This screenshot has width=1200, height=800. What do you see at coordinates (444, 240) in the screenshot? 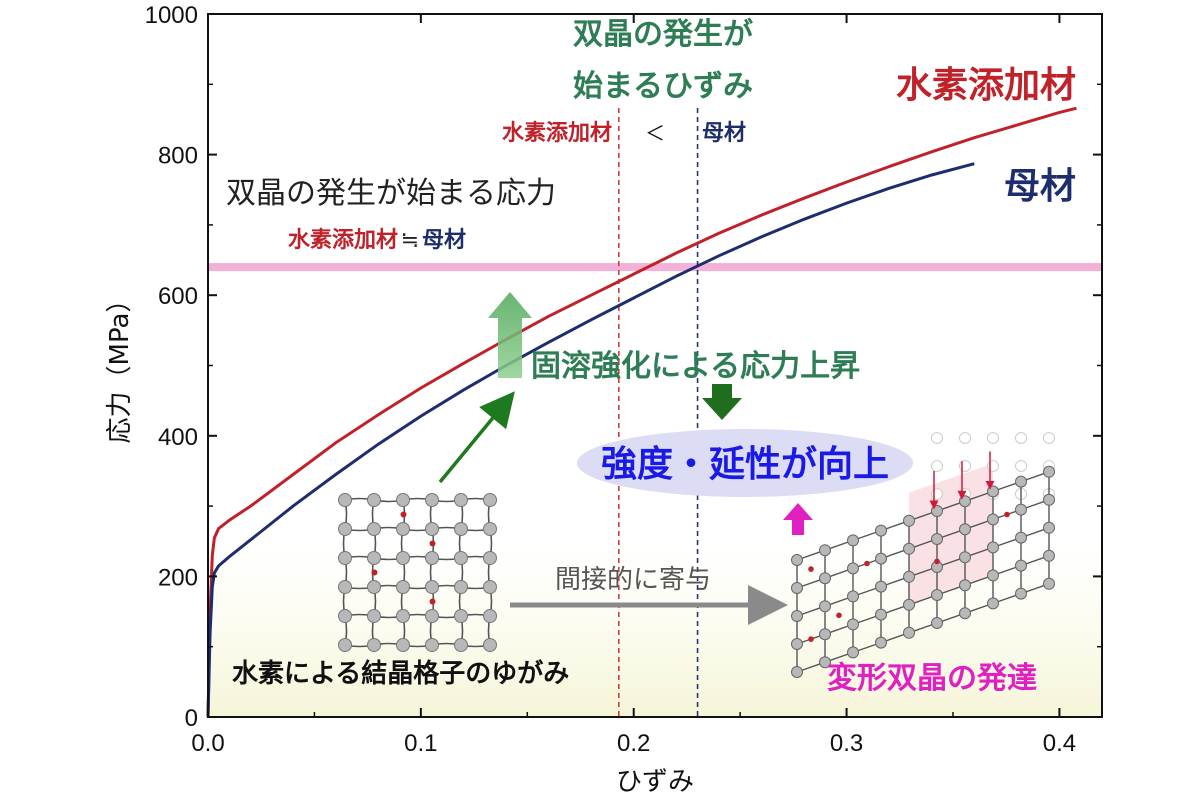
I see `twin-stress-cmp-right: 母材` at bounding box center [444, 240].